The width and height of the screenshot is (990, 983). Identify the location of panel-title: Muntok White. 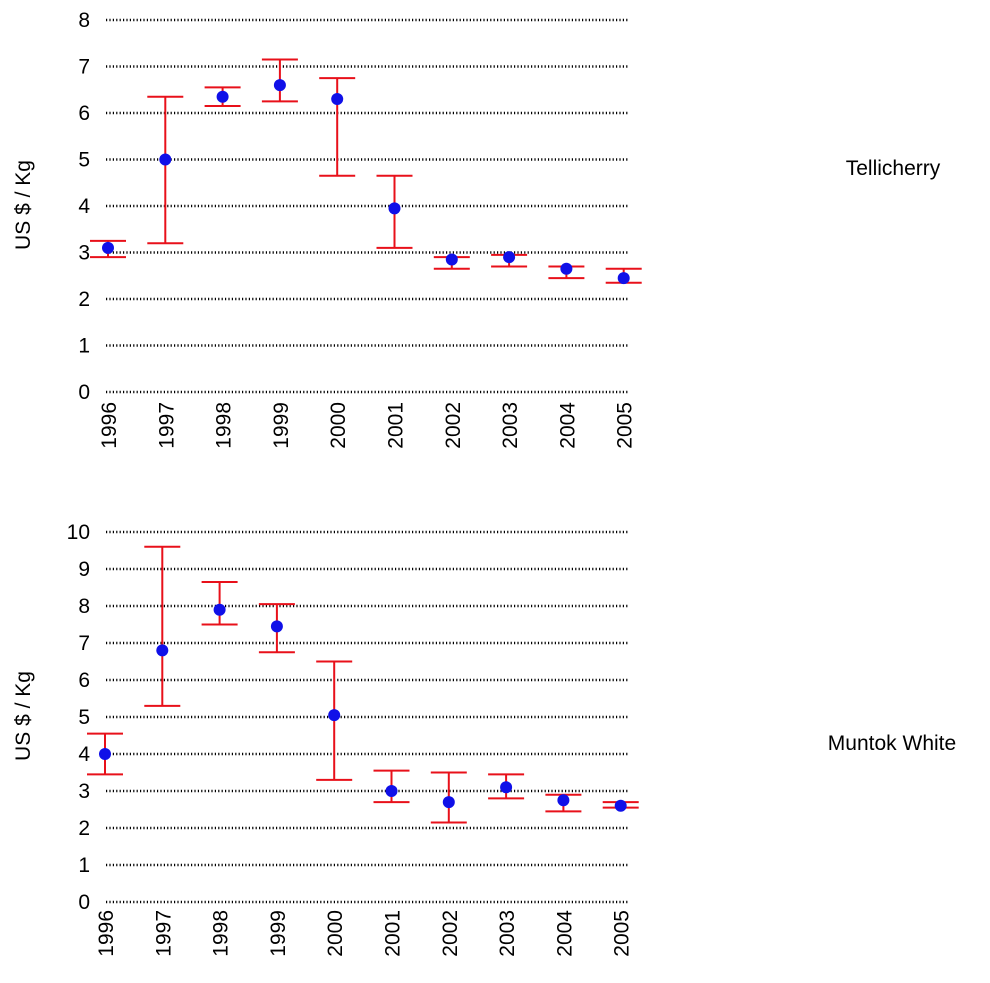
(892, 743).